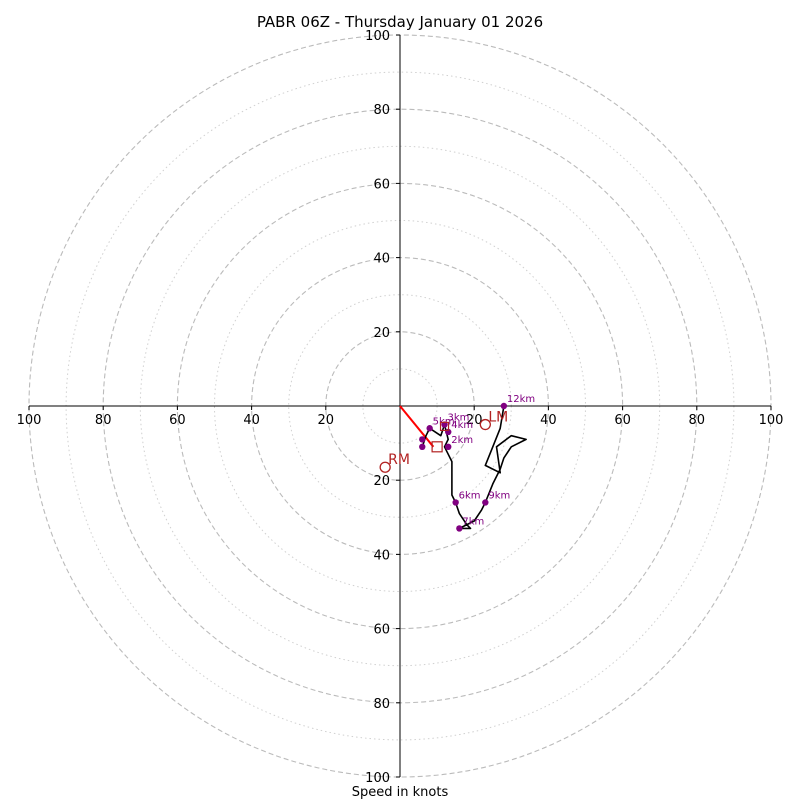 Image resolution: width=800 pixels, height=800 pixels. I want to click on height-level-label: 4km, so click(462, 425).